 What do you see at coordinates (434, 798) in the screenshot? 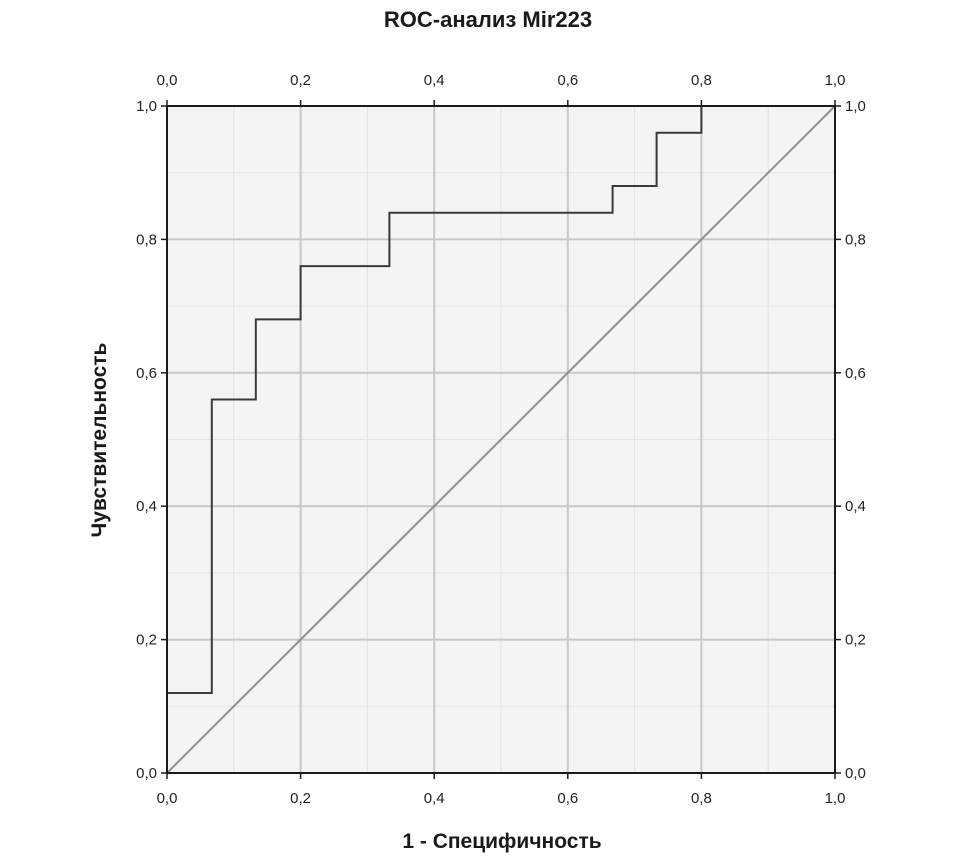
I see `x-tick-label-bottom: 0,4` at bounding box center [434, 798].